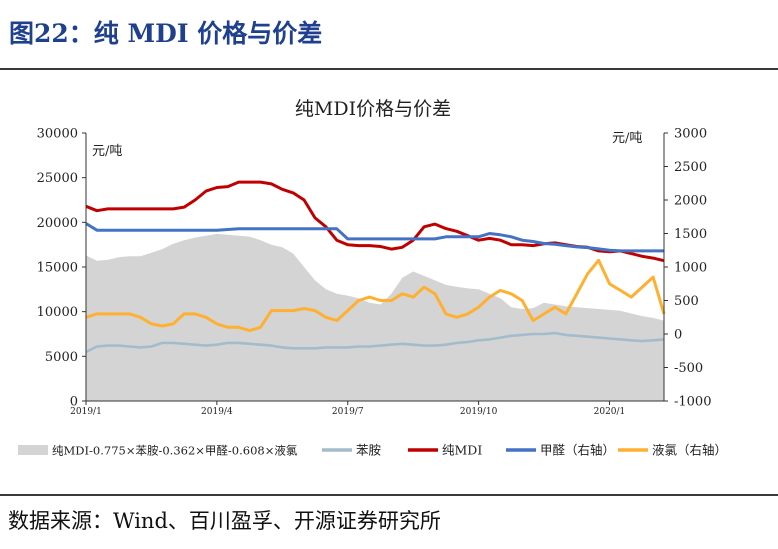  What do you see at coordinates (375, 295) in the screenshot?
I see `chlorine-line` at bounding box center [375, 295].